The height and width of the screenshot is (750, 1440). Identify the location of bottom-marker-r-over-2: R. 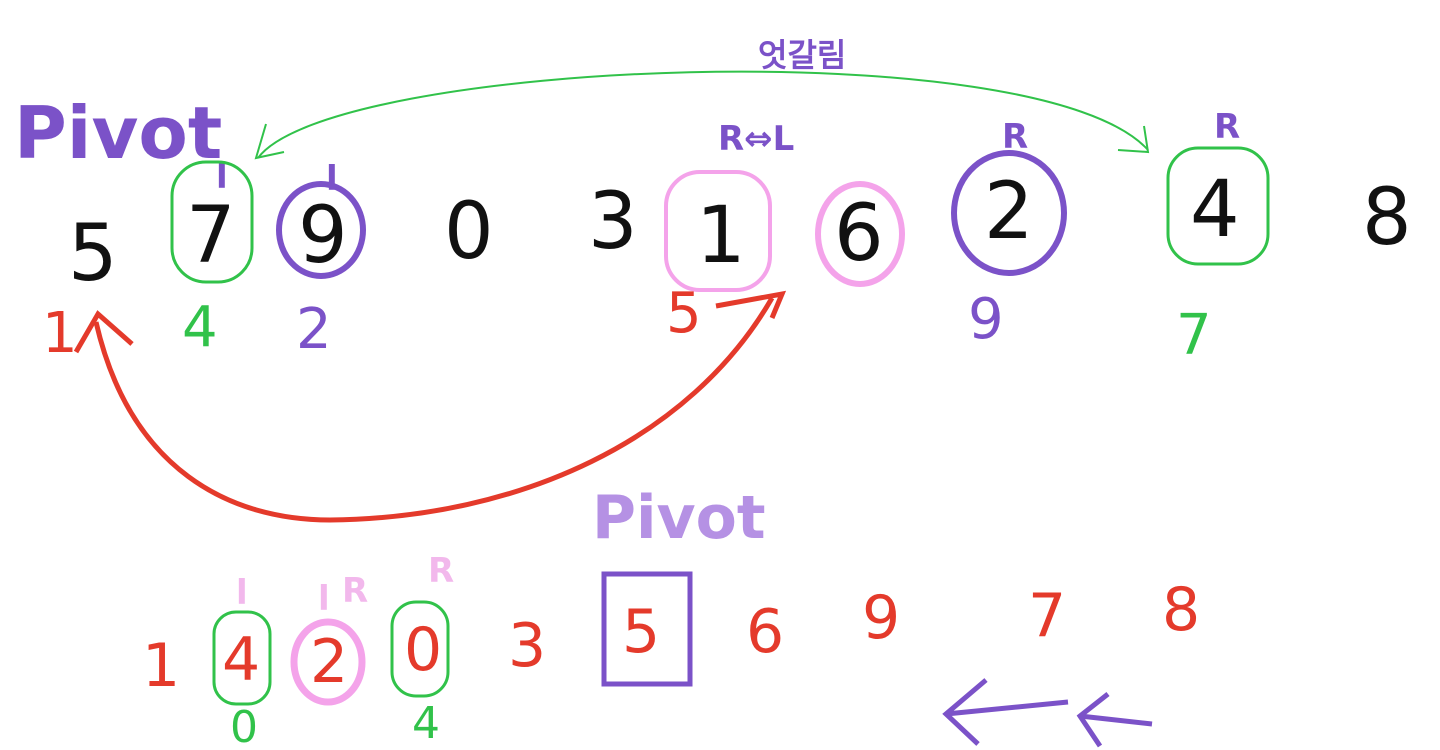
(355, 591).